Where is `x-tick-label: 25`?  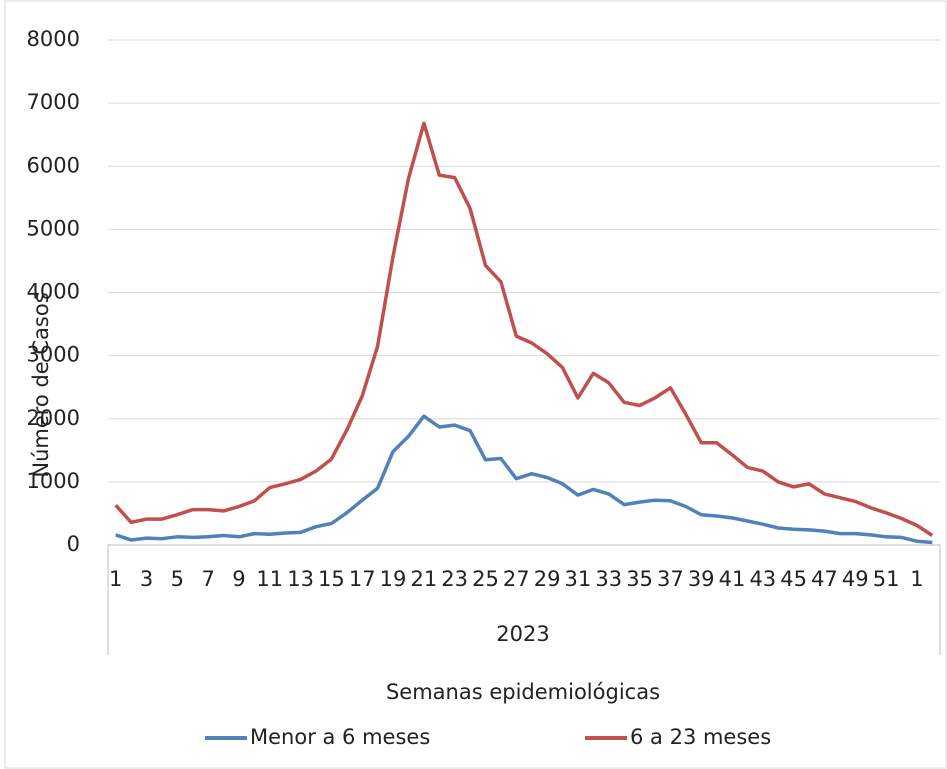 x-tick-label: 25 is located at coordinates (485, 579).